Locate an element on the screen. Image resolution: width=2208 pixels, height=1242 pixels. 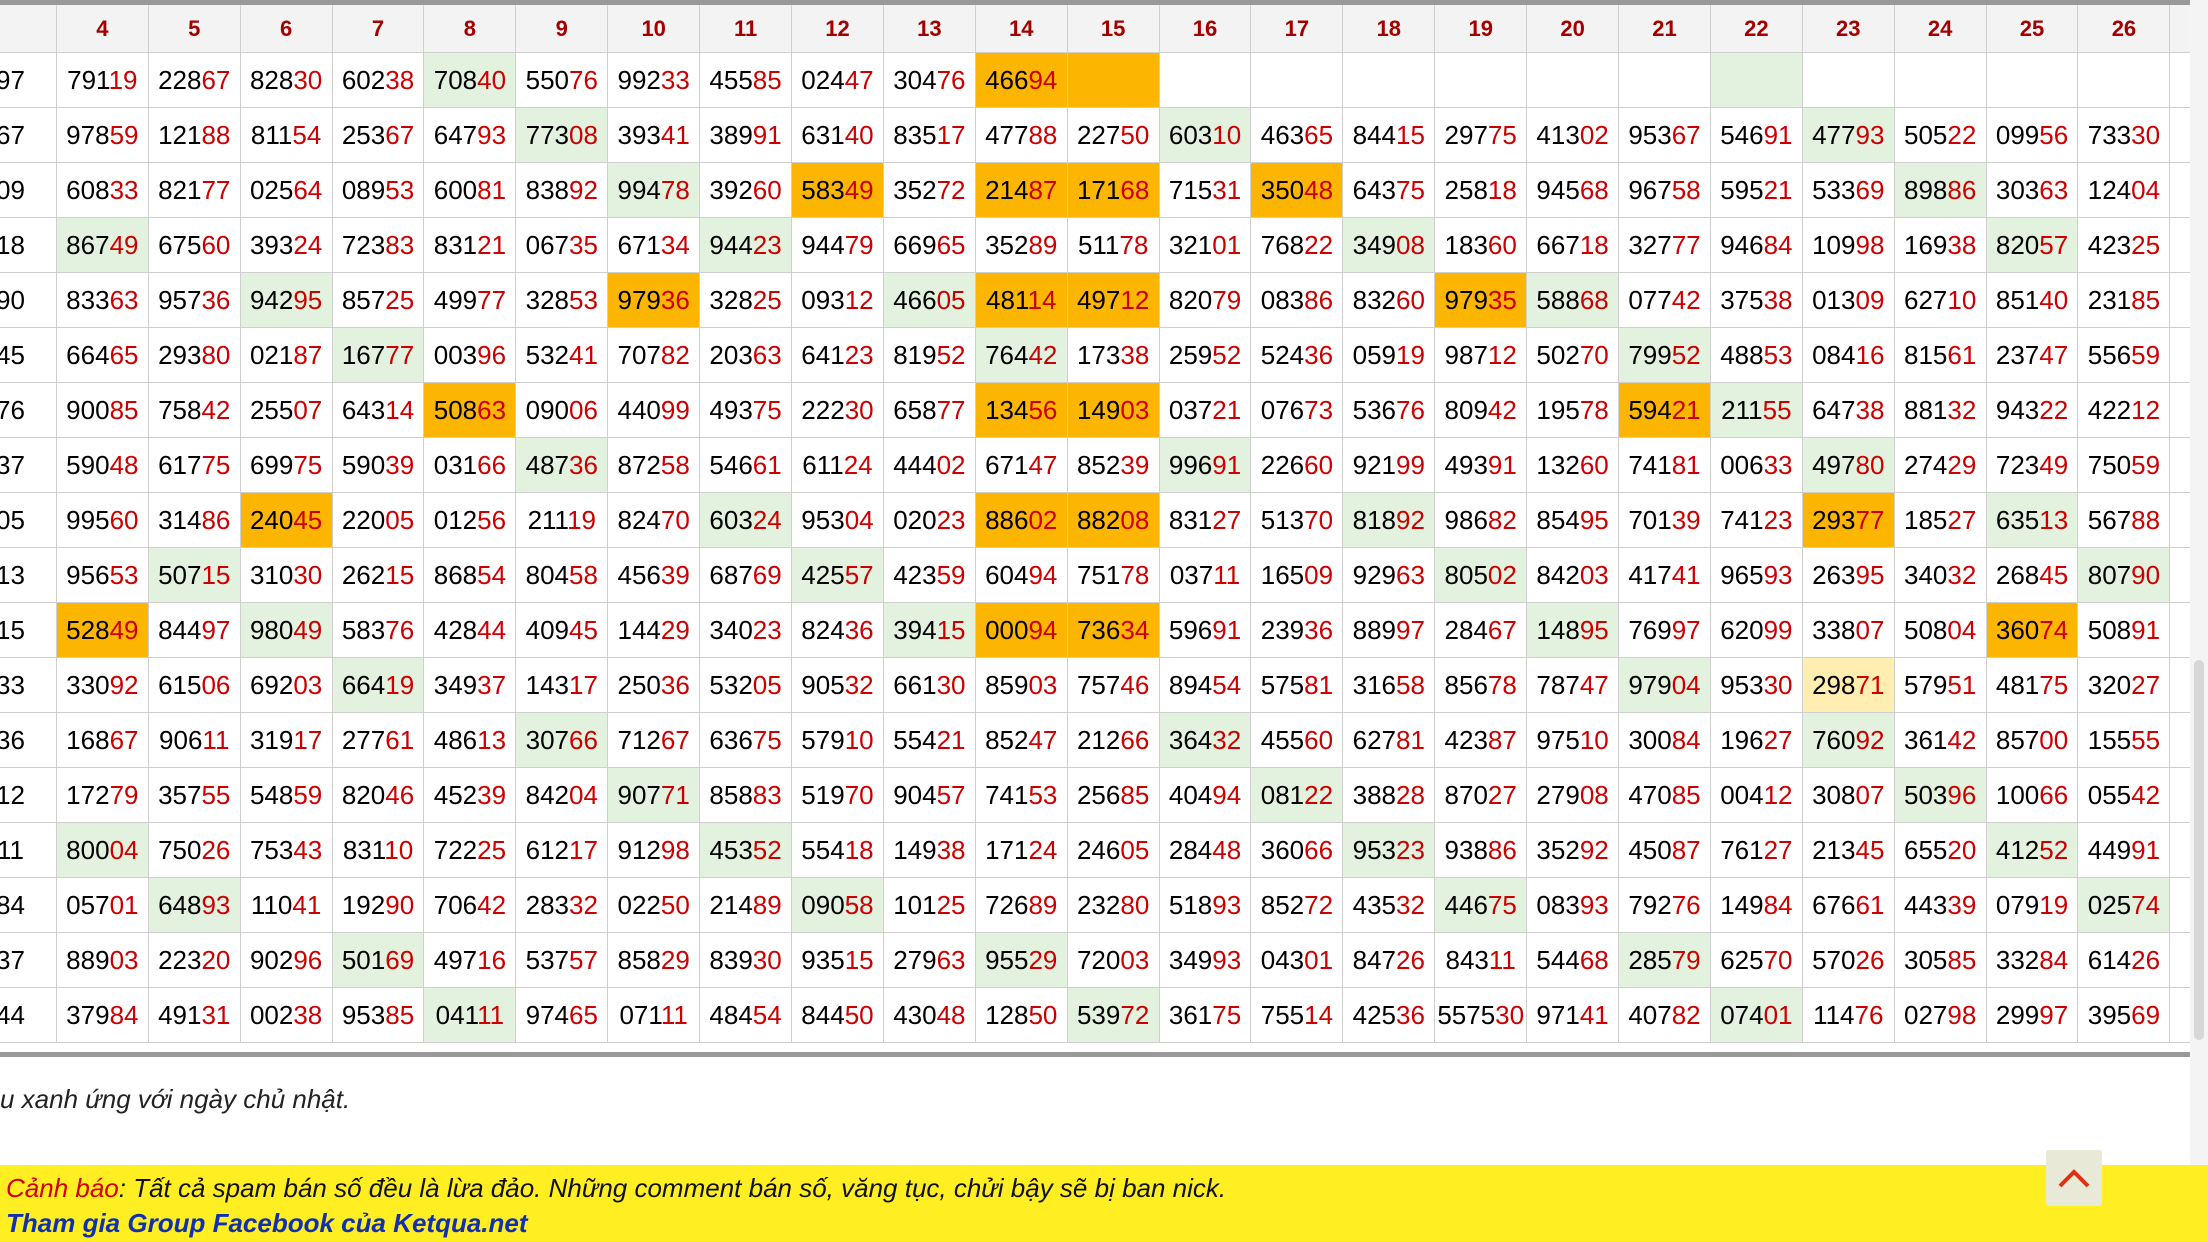
result-cell: 09956 is located at coordinates (2032, 135).